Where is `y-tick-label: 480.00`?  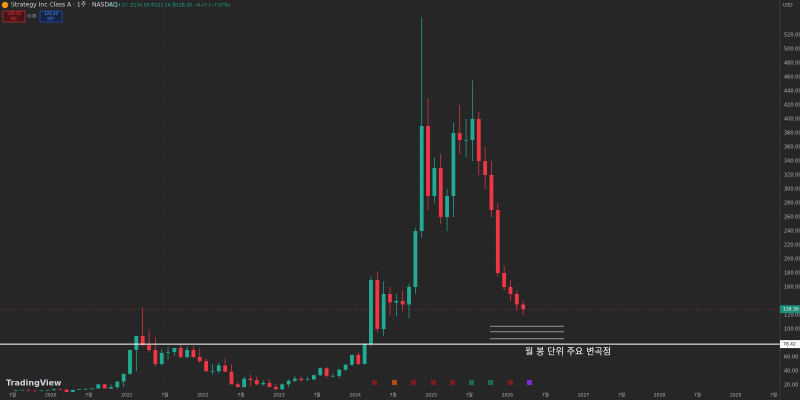 y-tick-label: 480.00 is located at coordinates (792, 64).